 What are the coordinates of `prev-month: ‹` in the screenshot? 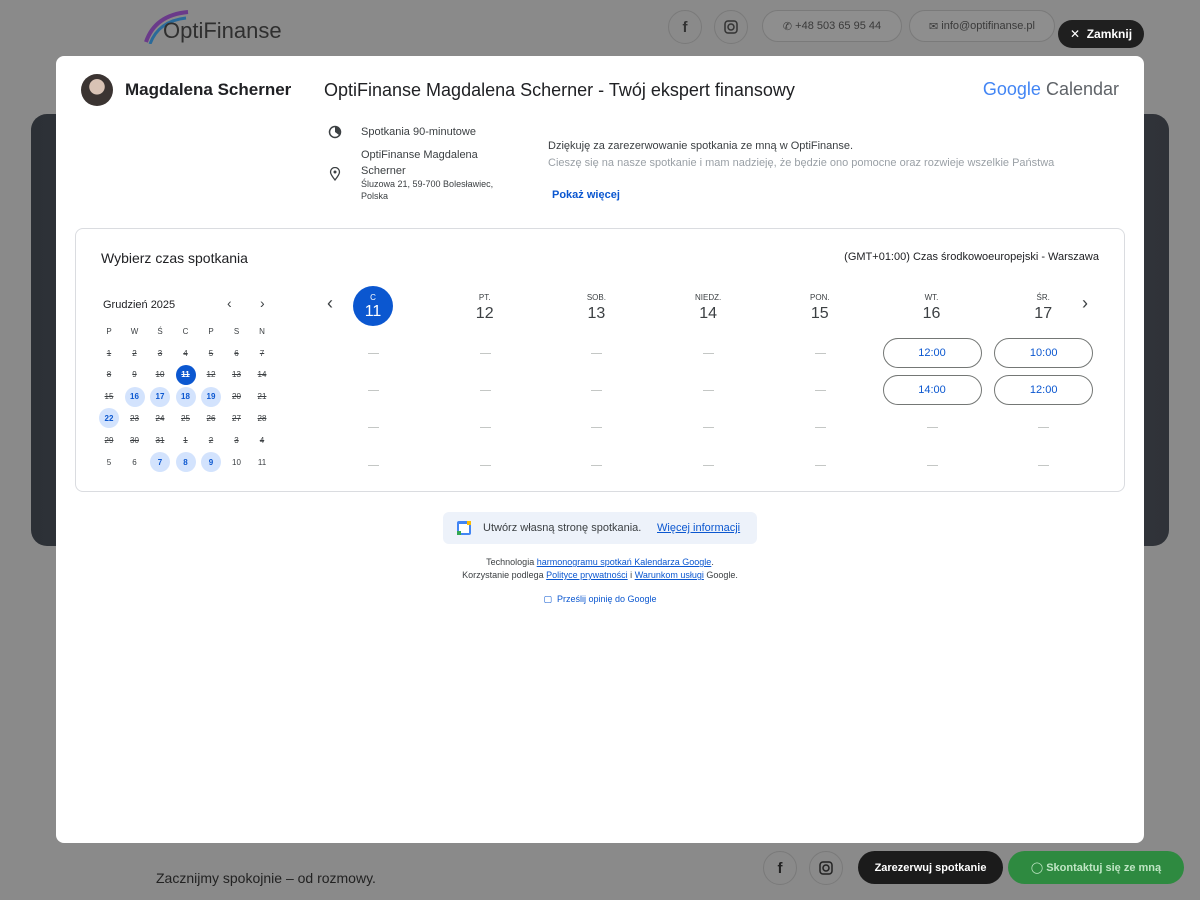 It's located at (229, 303).